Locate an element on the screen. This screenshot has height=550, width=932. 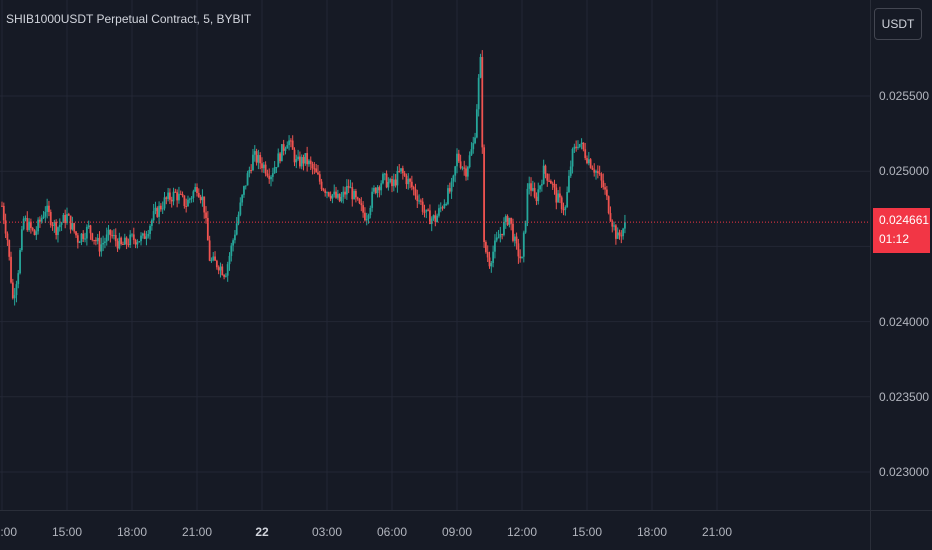
x-axis-tick-label: 22 is located at coordinates (262, 532).